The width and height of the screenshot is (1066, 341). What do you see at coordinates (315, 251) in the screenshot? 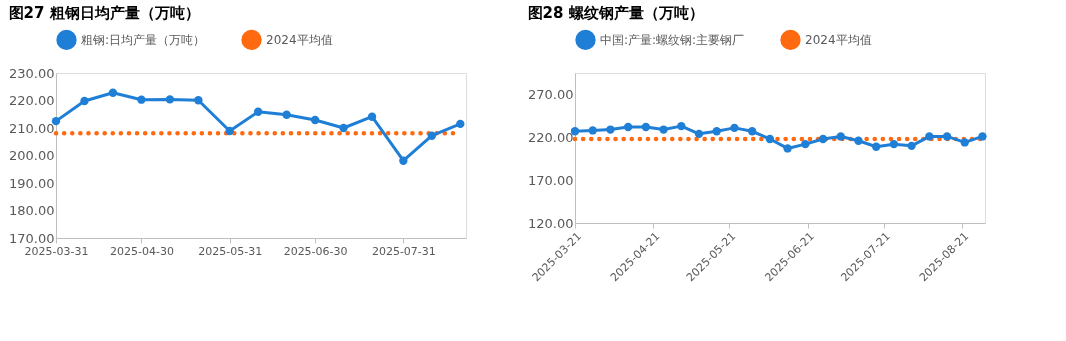
I see `x-tick-label: 2025-06-30` at bounding box center [315, 251].